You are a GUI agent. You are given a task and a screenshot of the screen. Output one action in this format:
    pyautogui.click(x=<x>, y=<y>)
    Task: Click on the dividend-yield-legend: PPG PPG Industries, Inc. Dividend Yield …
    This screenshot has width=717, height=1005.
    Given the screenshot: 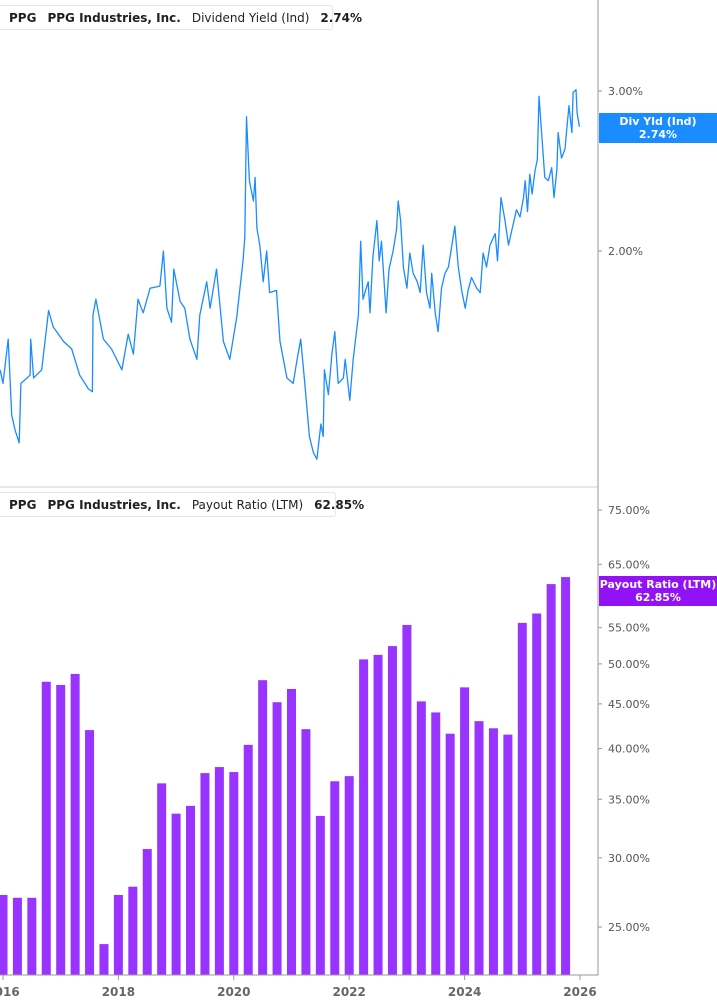 What is the action you would take?
    pyautogui.click(x=181, y=17)
    